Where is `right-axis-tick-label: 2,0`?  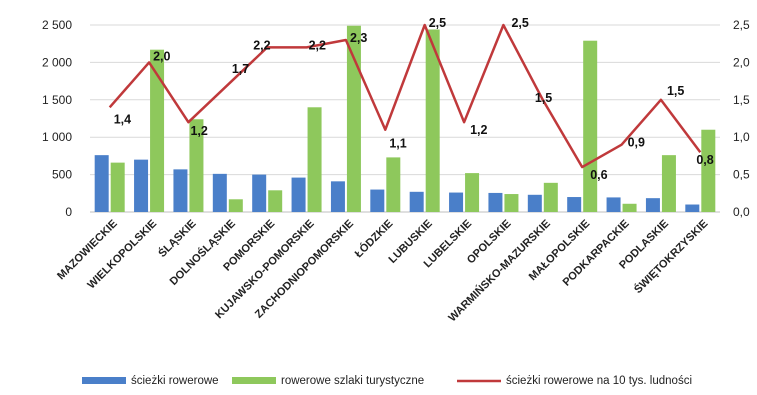
right-axis-tick-label: 2,0 is located at coordinates (741, 62).